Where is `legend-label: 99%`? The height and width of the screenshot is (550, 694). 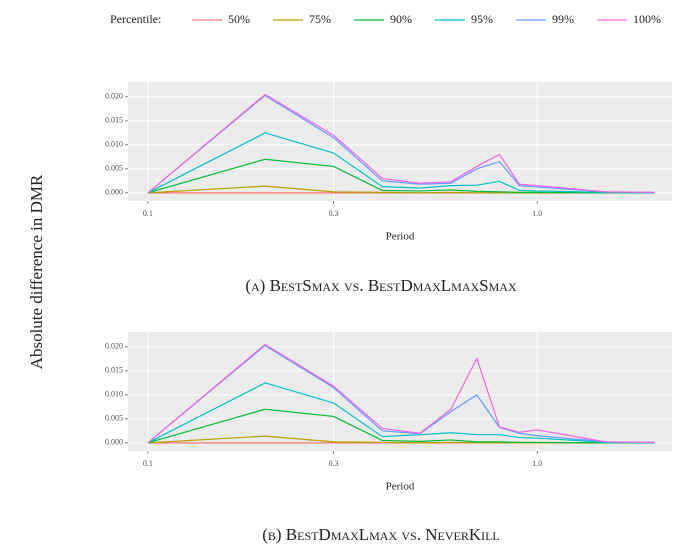 legend-label: 99% is located at coordinates (563, 19).